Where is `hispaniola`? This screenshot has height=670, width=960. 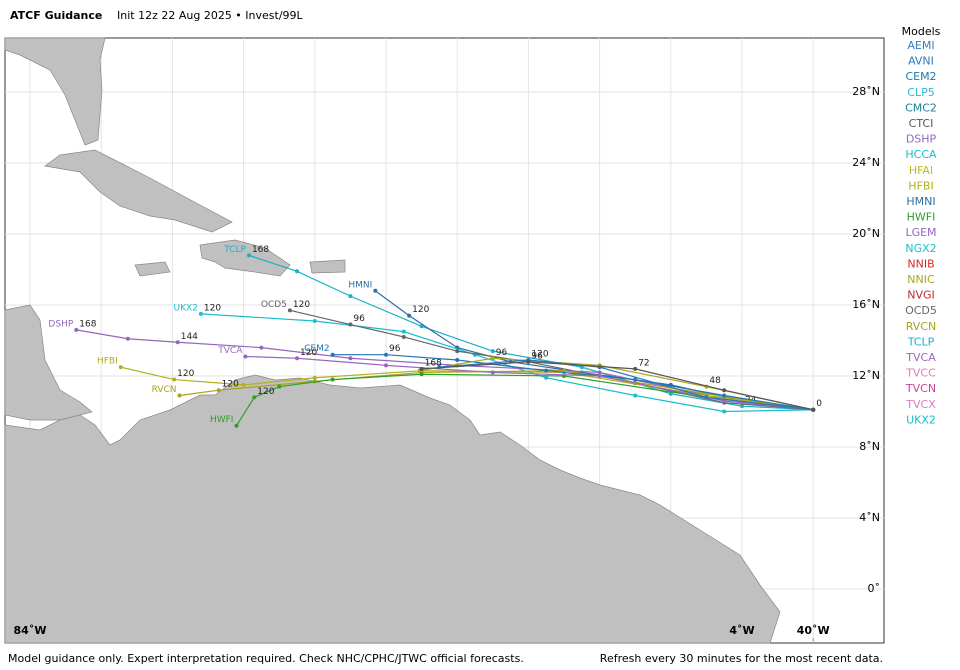
hispaniola is located at coordinates (245, 258).